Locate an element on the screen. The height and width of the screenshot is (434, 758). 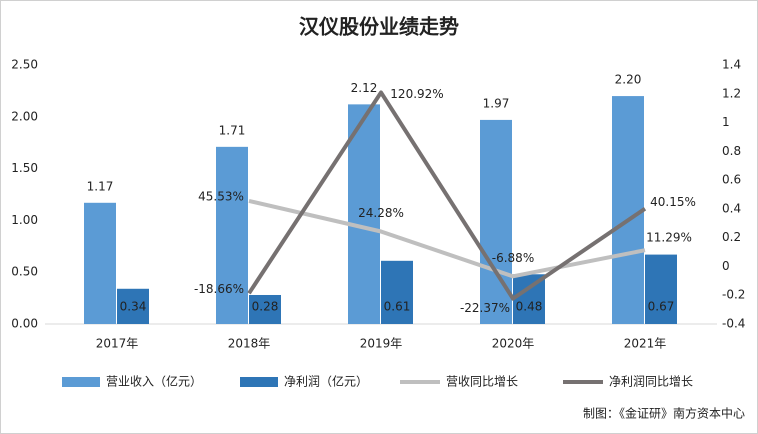
y2-tick-label: 0.8 is located at coordinates (731, 151).